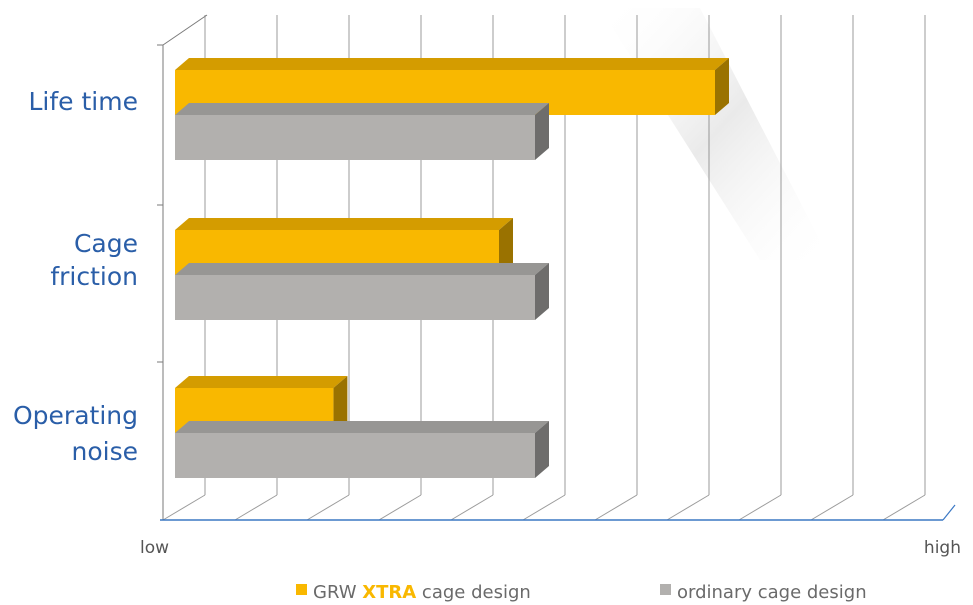  Describe the element at coordinates (772, 592) in the screenshot. I see `legend-label-ordinary: ordinary cage design` at that location.